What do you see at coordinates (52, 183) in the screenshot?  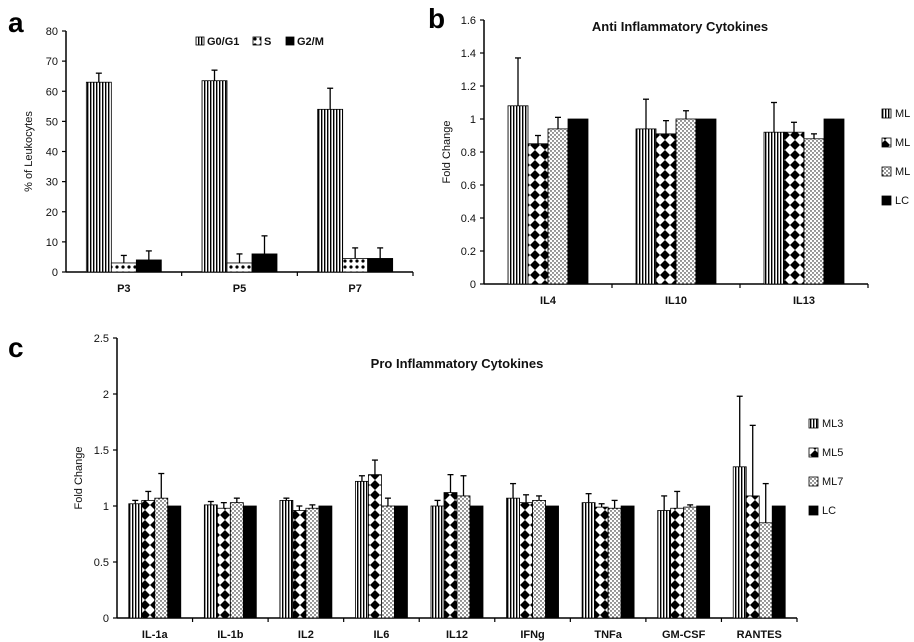 I see `y-tick-label: 30` at bounding box center [52, 183].